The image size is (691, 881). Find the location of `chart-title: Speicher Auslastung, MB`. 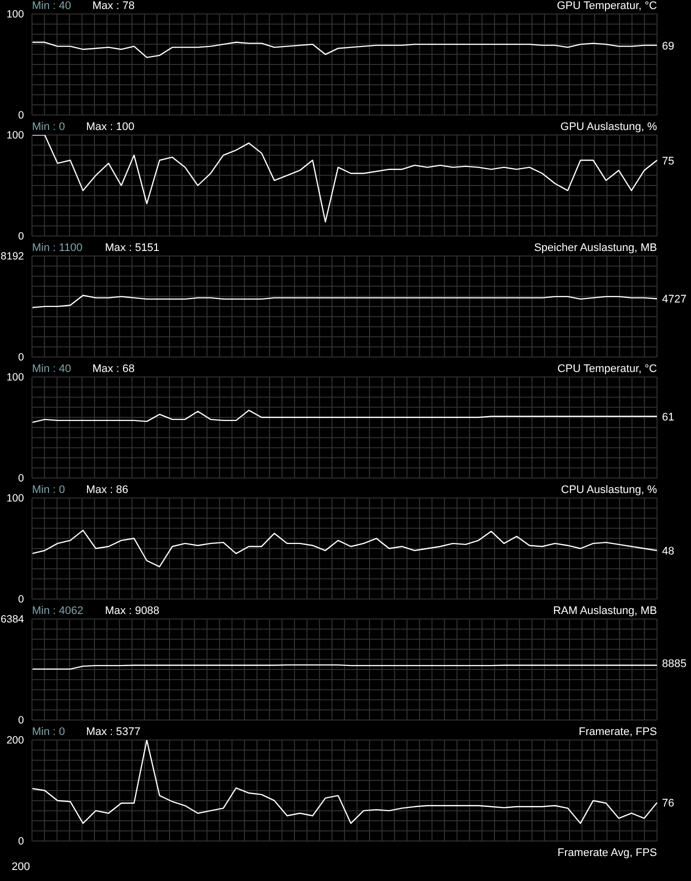

chart-title: Speicher Auslastung, MB is located at coordinates (595, 248).